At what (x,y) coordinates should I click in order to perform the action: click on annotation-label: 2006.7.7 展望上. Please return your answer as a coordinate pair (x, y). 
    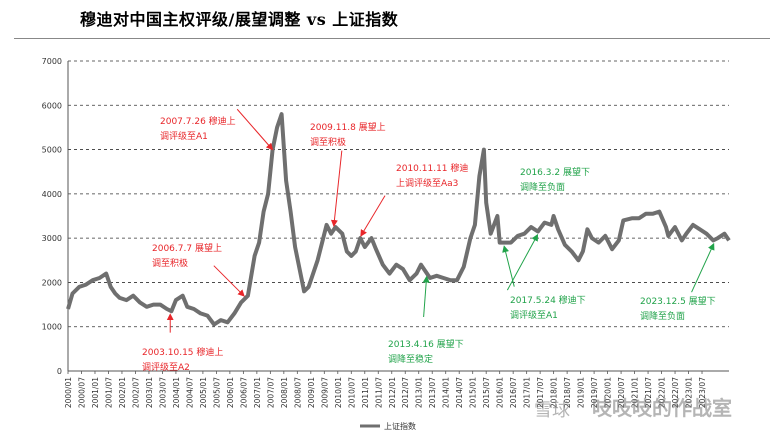
    Looking at the image, I should click on (187, 248).